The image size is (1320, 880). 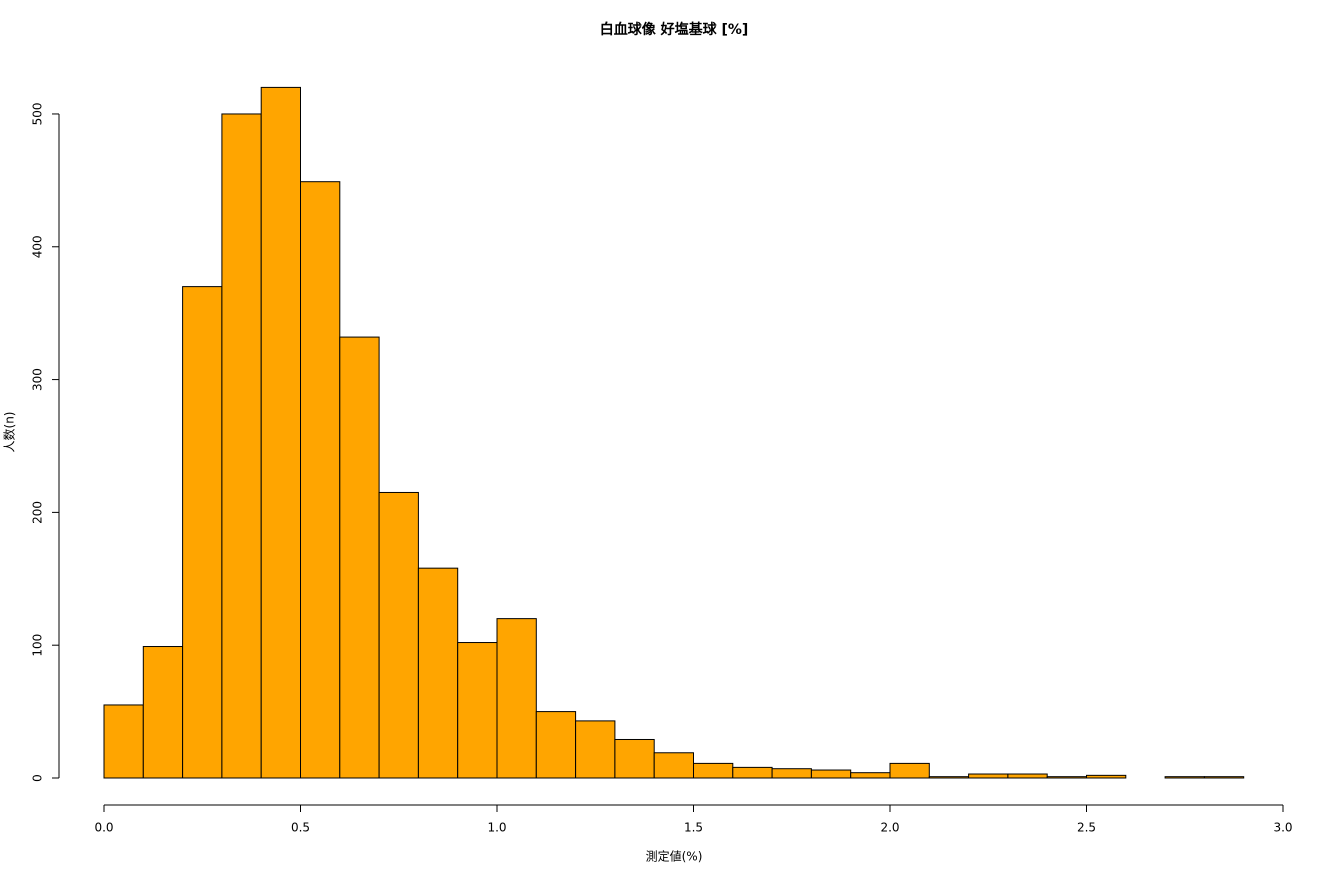 I want to click on y-tick-label: 400, so click(x=38, y=246).